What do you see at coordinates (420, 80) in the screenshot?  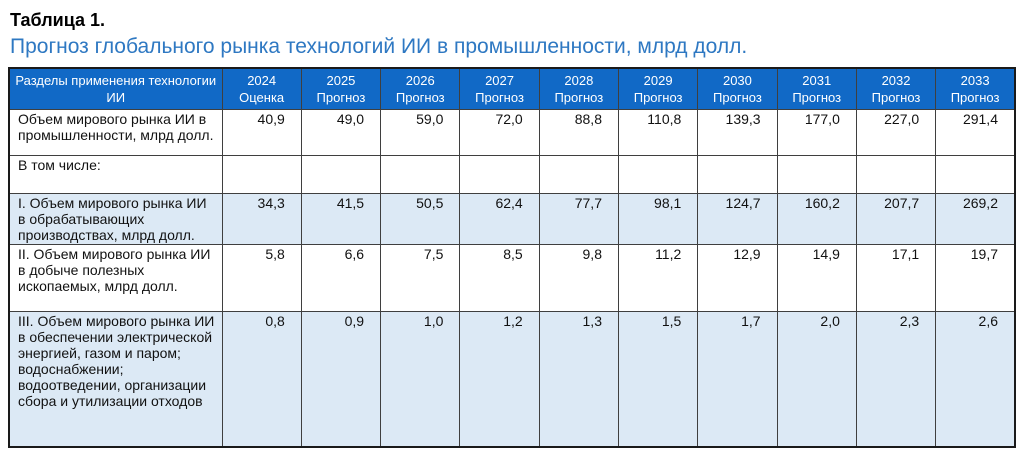 I see `header-year: 2026` at bounding box center [420, 80].